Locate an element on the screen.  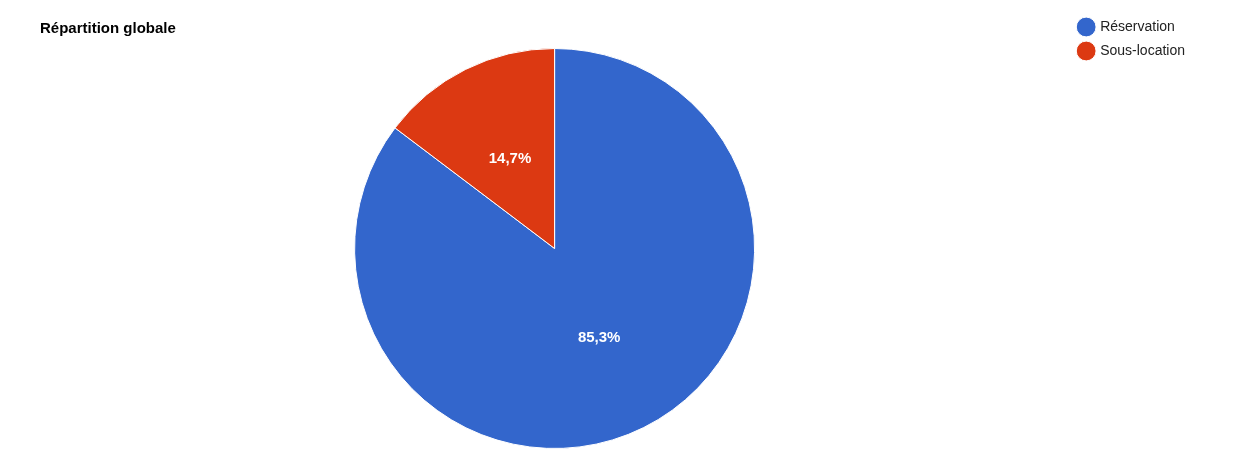
text: Répartition globale is located at coordinates (108, 28).